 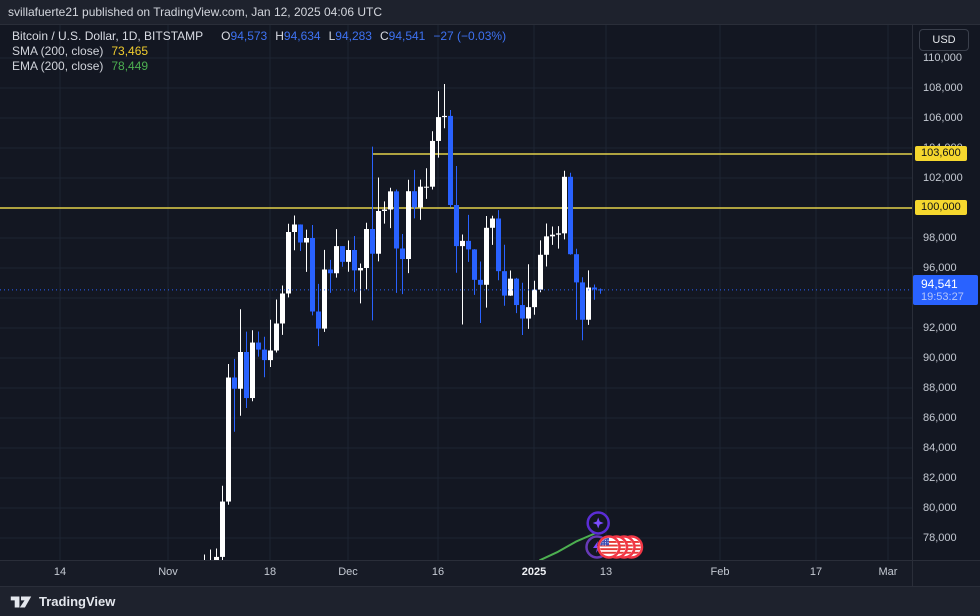 What do you see at coordinates (353, 36) in the screenshot?
I see `low-value: 94,283` at bounding box center [353, 36].